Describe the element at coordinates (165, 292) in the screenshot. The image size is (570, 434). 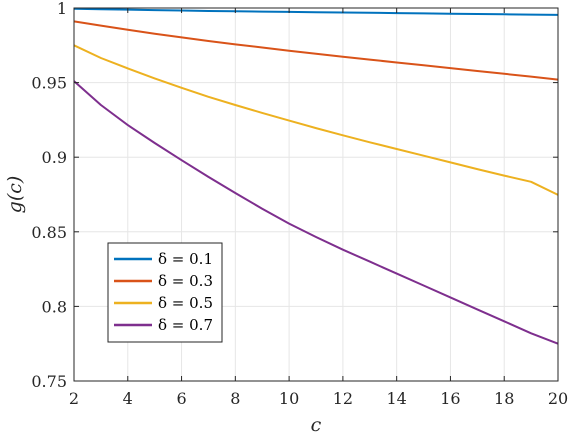
I see `legend: δ = 0.1 δ = 0.3 δ = 0.5 δ = 0.7` at that location.